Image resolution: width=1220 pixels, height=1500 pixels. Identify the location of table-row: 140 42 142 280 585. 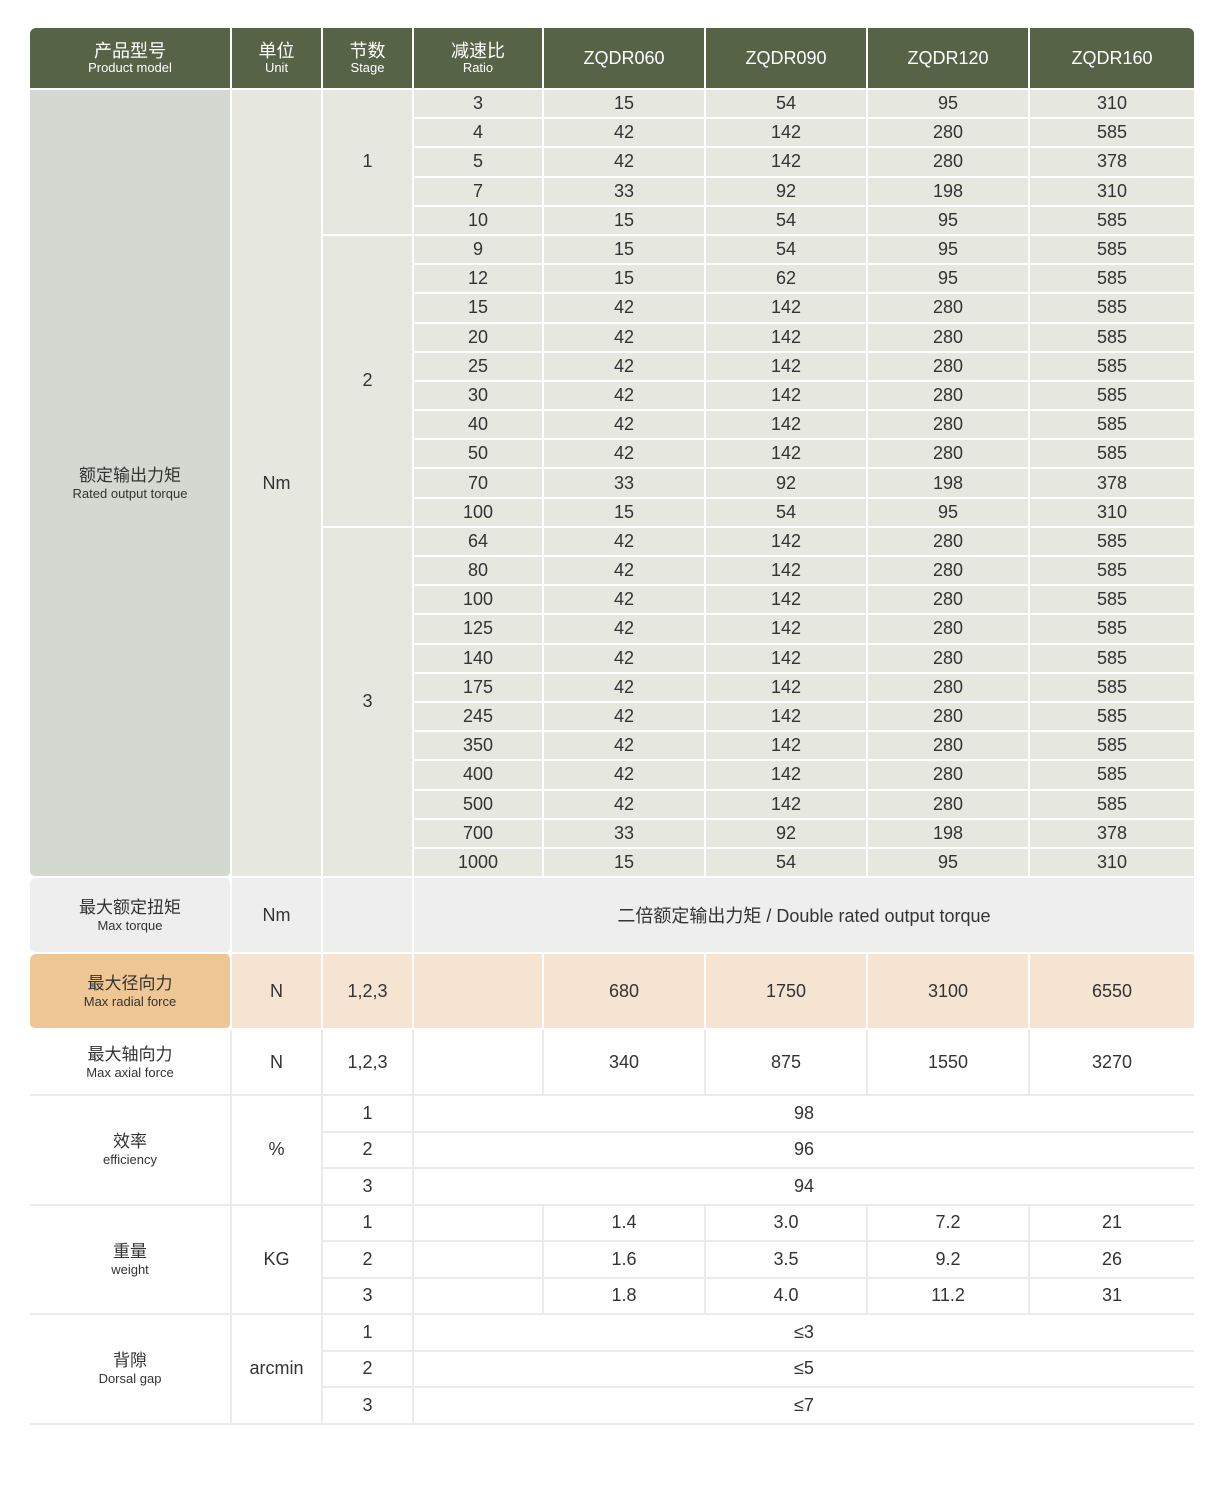
(612, 659).